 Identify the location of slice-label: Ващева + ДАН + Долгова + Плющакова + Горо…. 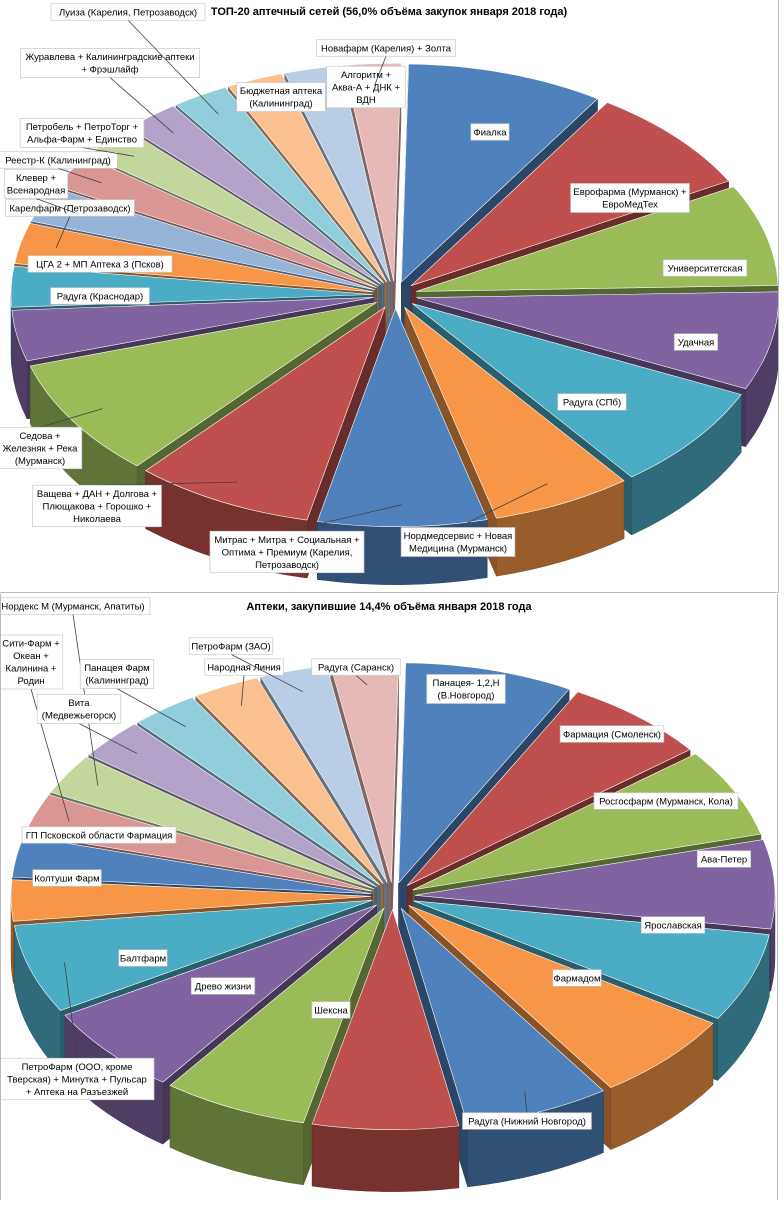
(97, 507).